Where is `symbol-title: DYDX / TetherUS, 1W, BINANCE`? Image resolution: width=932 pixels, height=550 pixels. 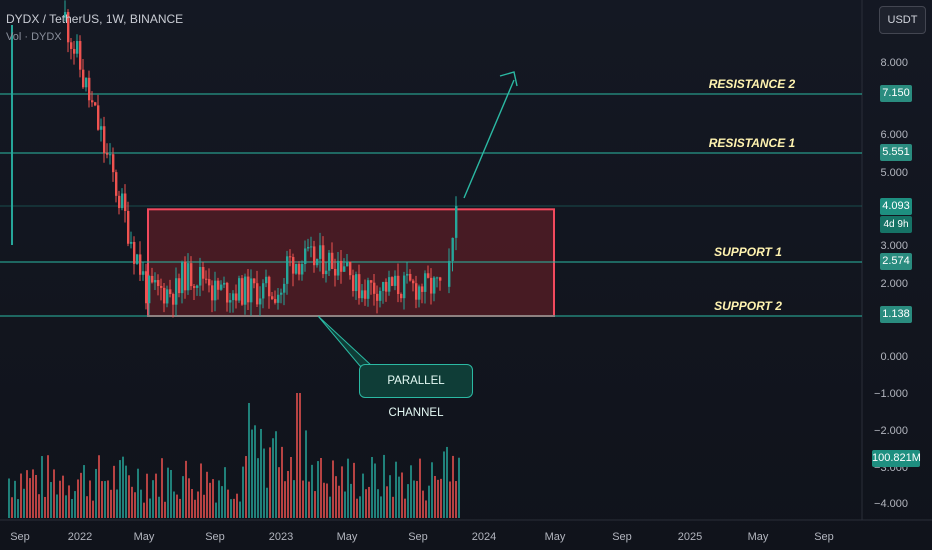
symbol-title: DYDX / TetherUS, 1W, BINANCE is located at coordinates (95, 19).